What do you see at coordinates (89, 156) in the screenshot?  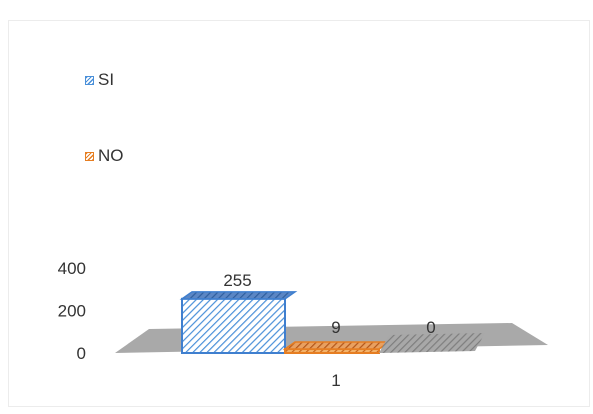 I see `legend-swatch-no` at bounding box center [89, 156].